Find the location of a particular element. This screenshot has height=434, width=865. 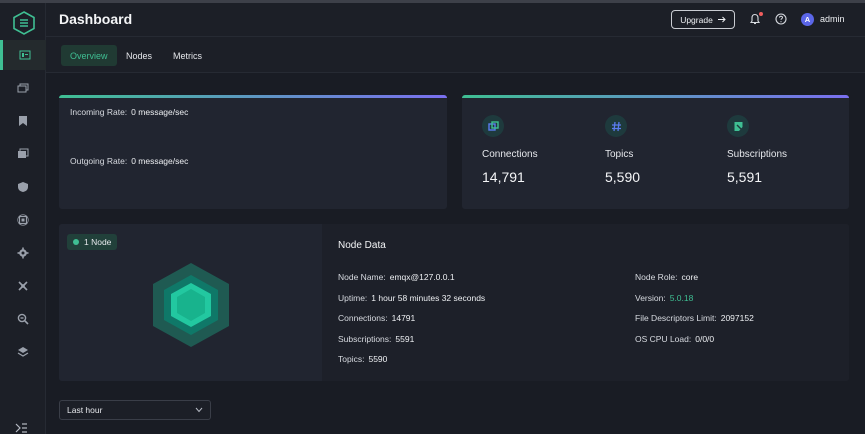

outgoing-rate: Outgoing Rate: 0 message/sec is located at coordinates (129, 161).